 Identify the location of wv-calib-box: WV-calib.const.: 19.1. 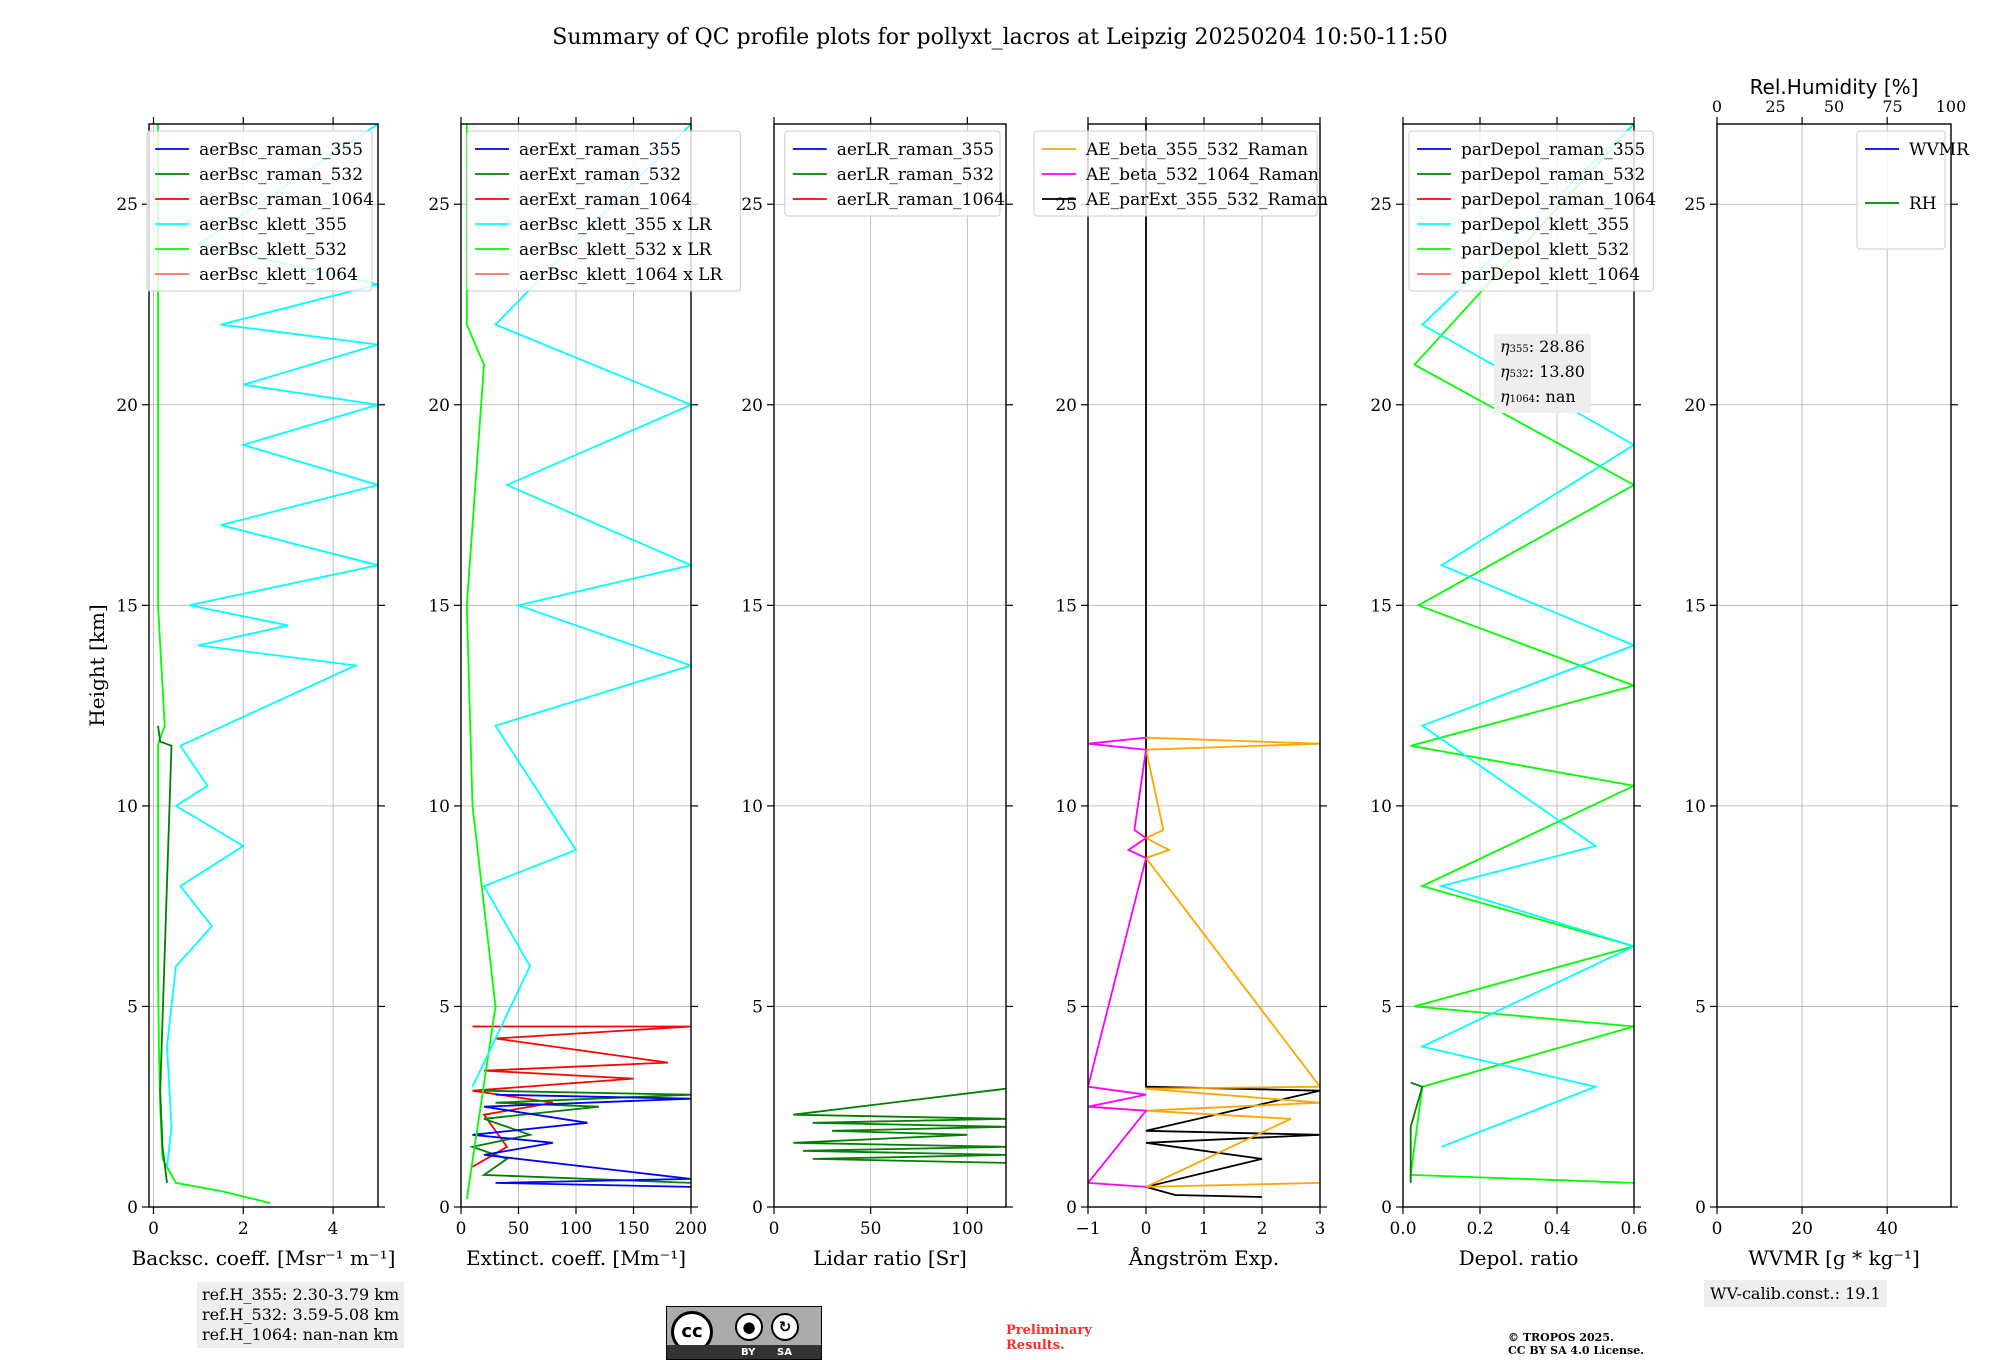
(1795, 1293).